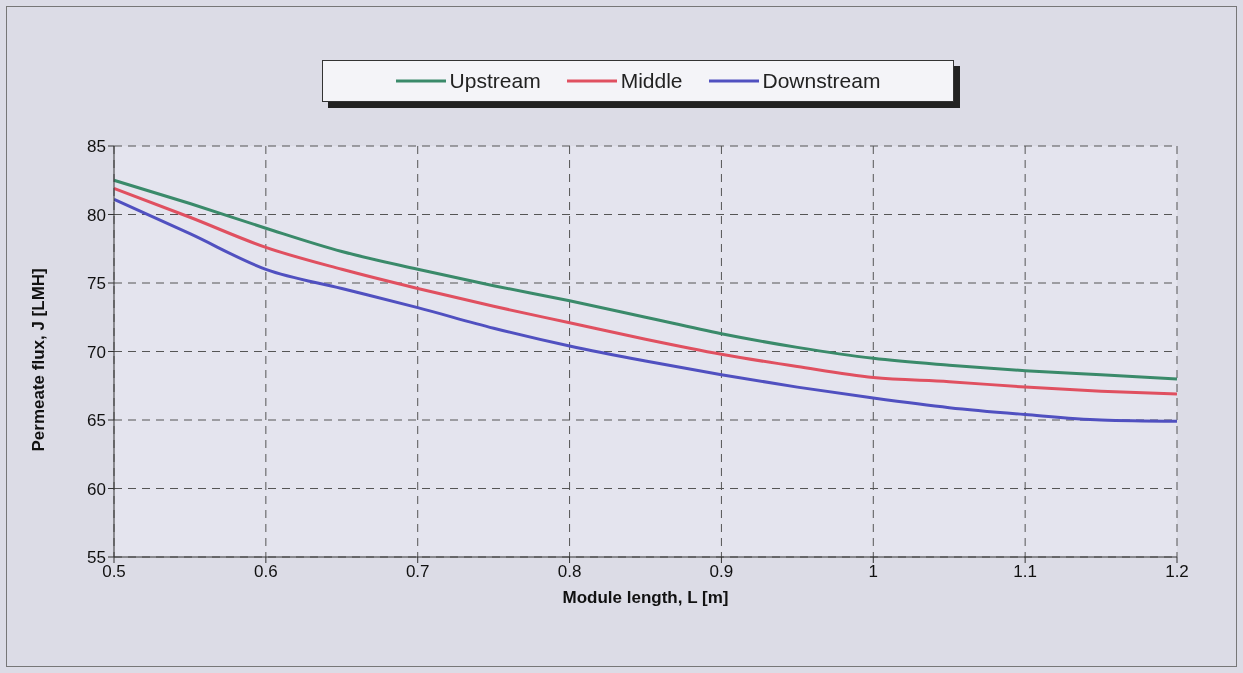 This screenshot has height=673, width=1243. What do you see at coordinates (114, 572) in the screenshot?
I see `x-tick-label: 0.5` at bounding box center [114, 572].